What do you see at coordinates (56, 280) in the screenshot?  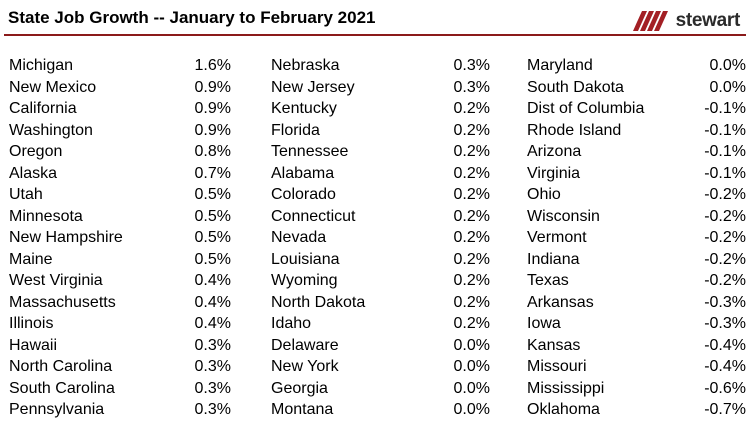 I see `state-name: West Virginia` at bounding box center [56, 280].